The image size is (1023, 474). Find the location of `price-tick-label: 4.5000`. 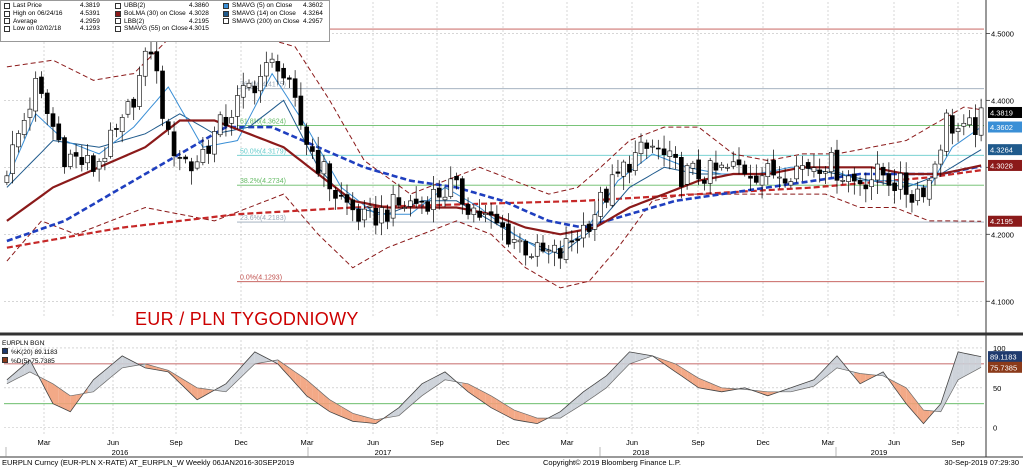

price-tick-label: 4.5000 is located at coordinates (1002, 33).